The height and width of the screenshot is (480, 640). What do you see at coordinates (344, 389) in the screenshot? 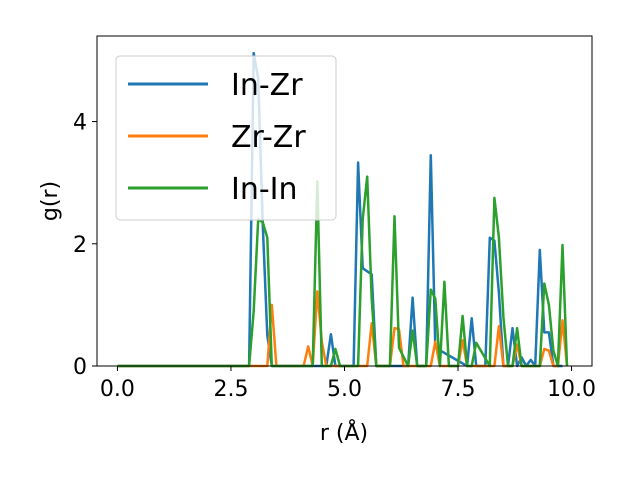
I see `x-tick-label: 5.0` at bounding box center [344, 389].